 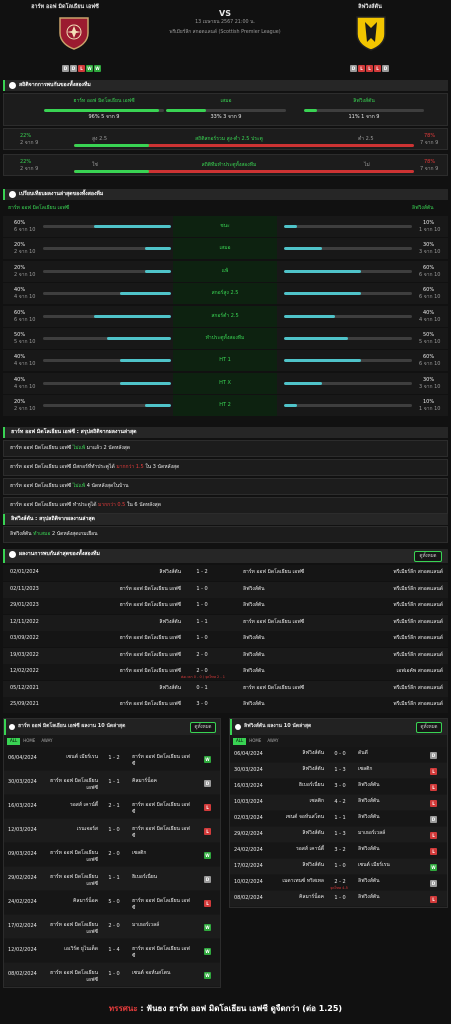 What do you see at coordinates (338, 834) in the screenshot?
I see `result-row: 29/02/2024 ลิฟวิงส์ตัน 1 - 3 มาเธอร์เวลล์ L` at bounding box center [338, 834].